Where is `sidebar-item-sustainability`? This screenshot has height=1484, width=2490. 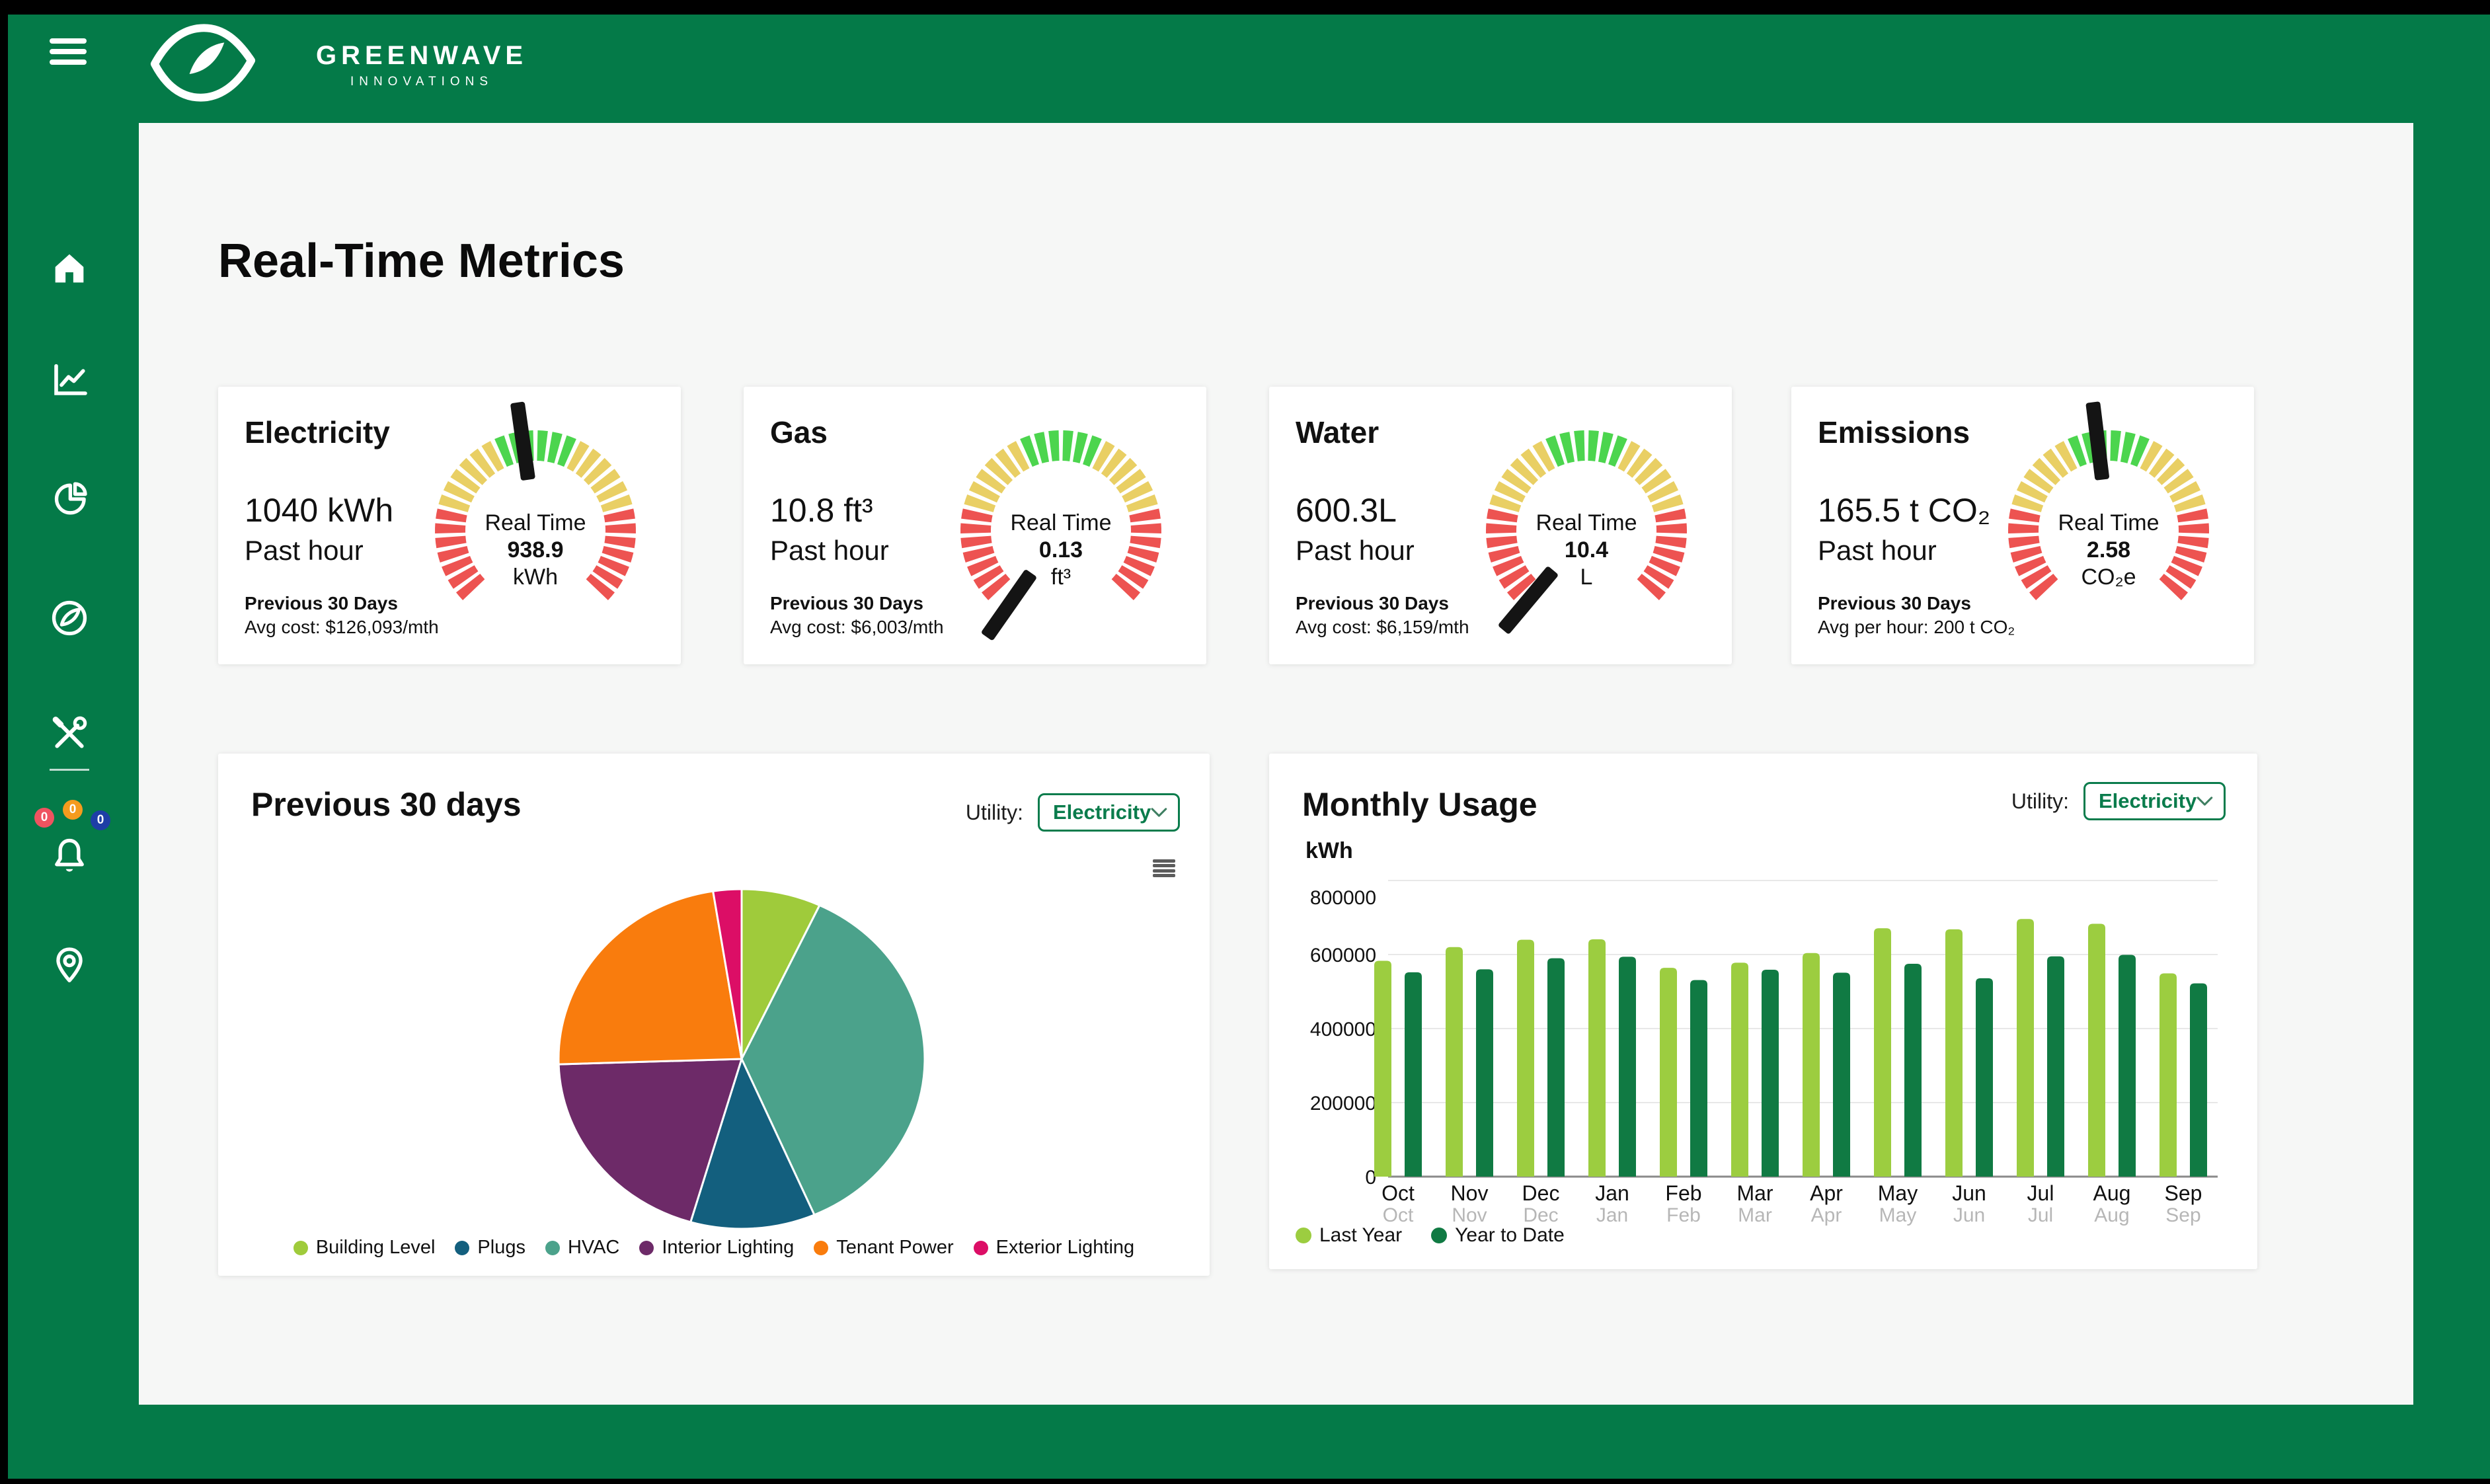
sidebar-item-sustainability is located at coordinates (69, 618).